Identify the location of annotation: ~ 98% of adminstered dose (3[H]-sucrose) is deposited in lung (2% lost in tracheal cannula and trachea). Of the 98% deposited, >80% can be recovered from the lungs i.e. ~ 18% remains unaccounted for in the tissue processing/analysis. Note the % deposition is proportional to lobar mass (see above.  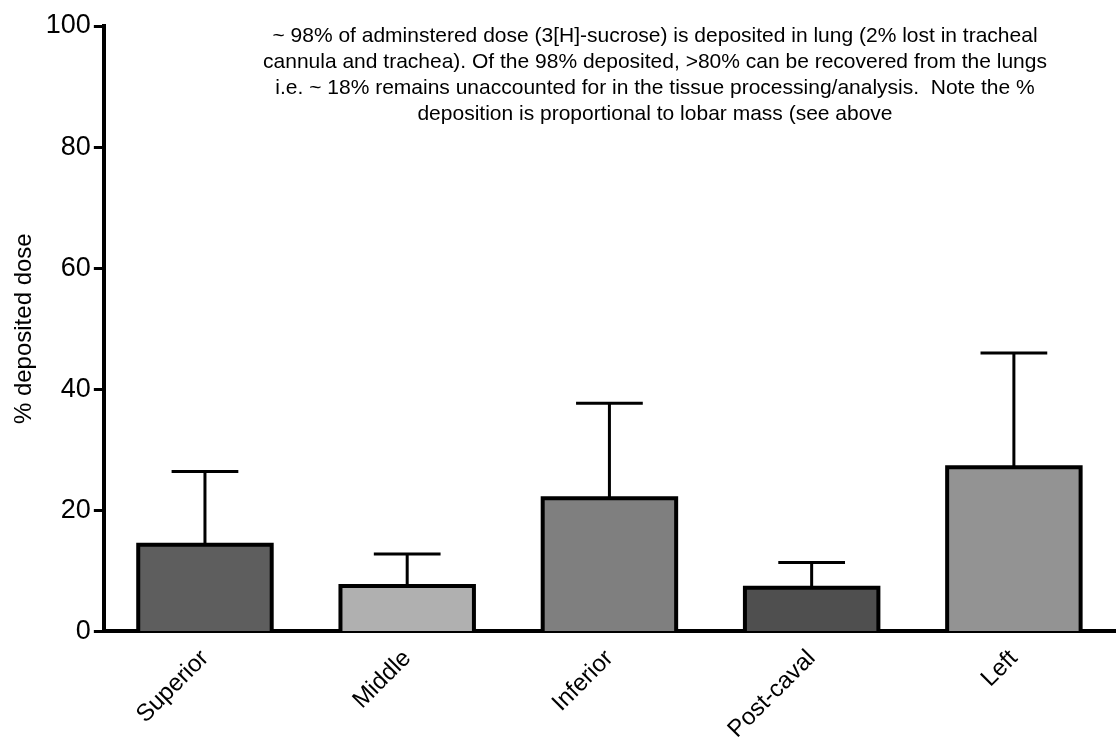
(655, 74).